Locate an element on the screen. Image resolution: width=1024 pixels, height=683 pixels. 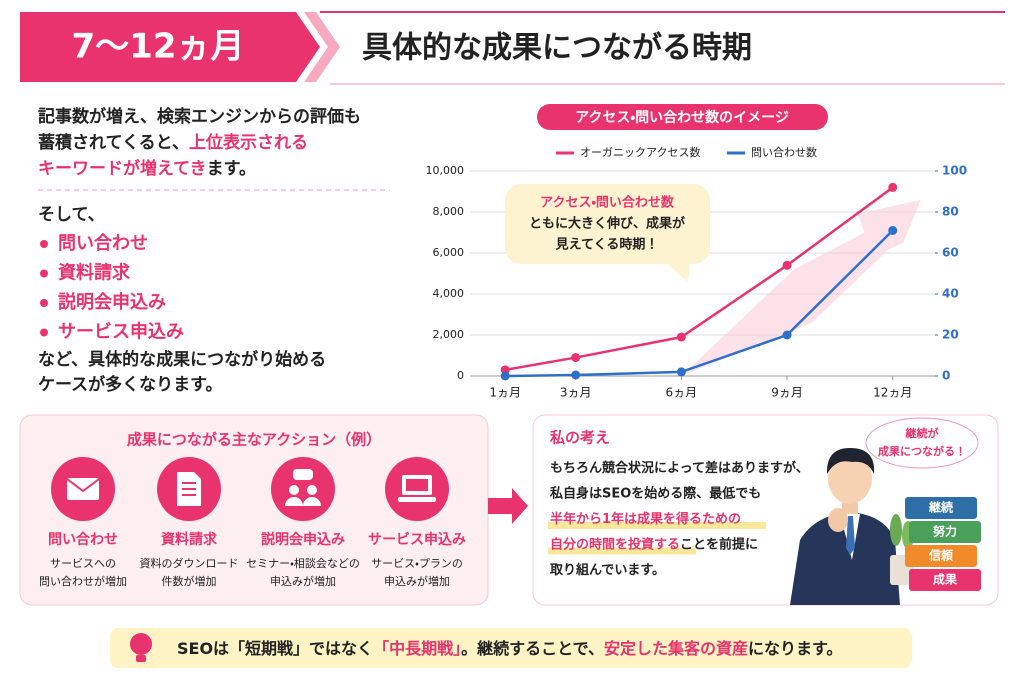
trend-arrow is located at coordinates (801, 287).